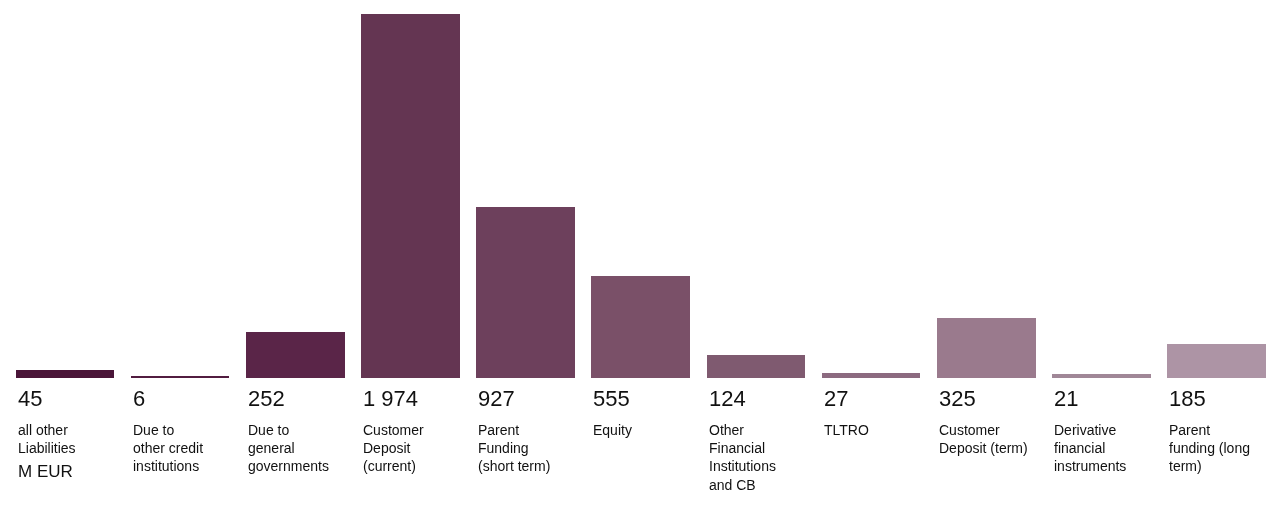 The height and width of the screenshot is (513, 1288). I want to click on data-label: 325, so click(957, 398).